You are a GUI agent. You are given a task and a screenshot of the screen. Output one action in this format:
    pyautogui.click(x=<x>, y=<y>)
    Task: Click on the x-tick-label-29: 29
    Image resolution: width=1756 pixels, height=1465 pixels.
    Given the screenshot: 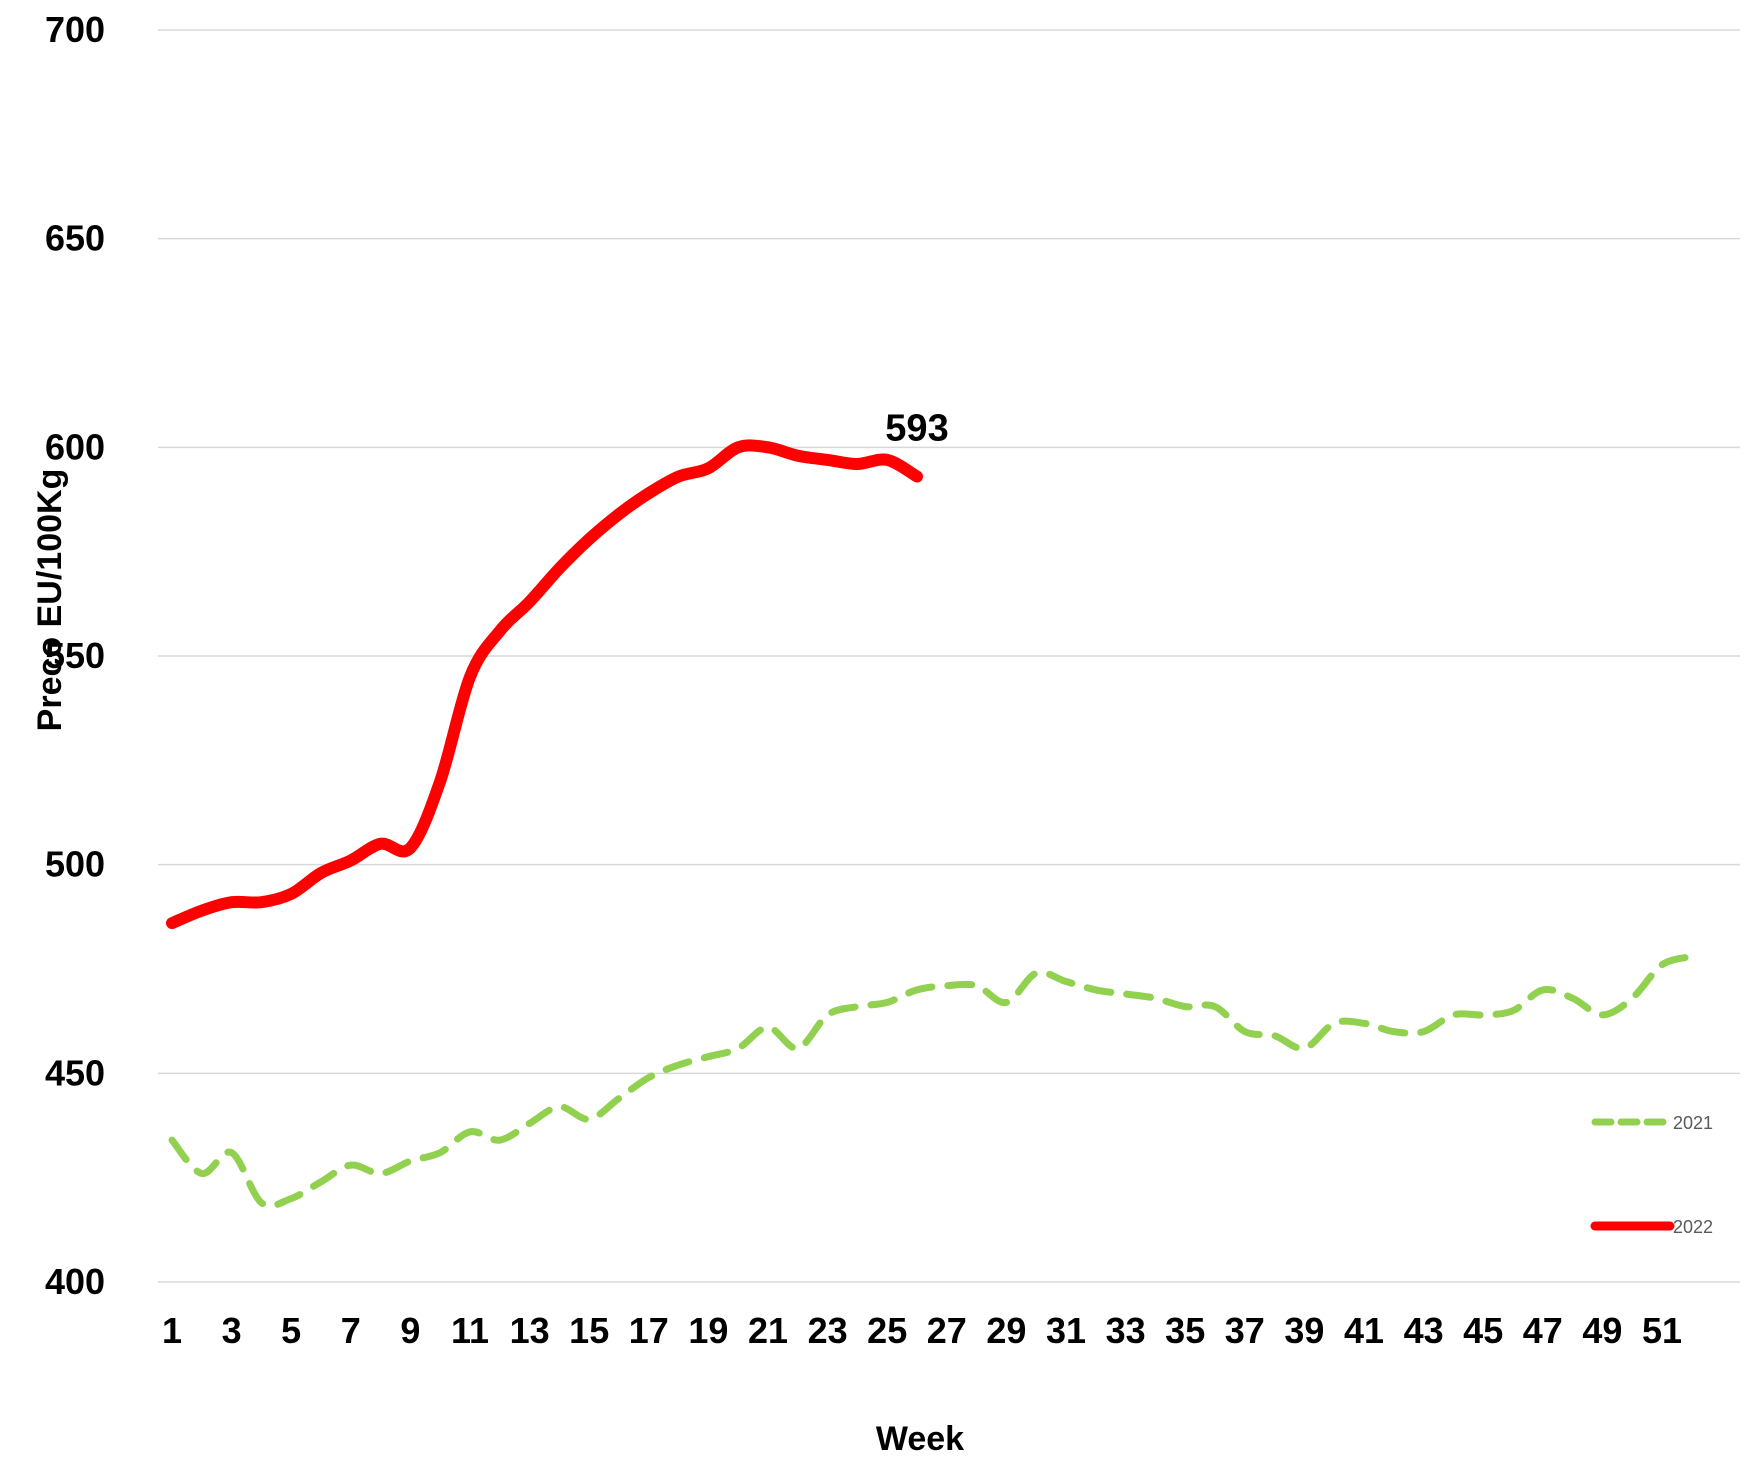 What is the action you would take?
    pyautogui.click(x=1006, y=1330)
    